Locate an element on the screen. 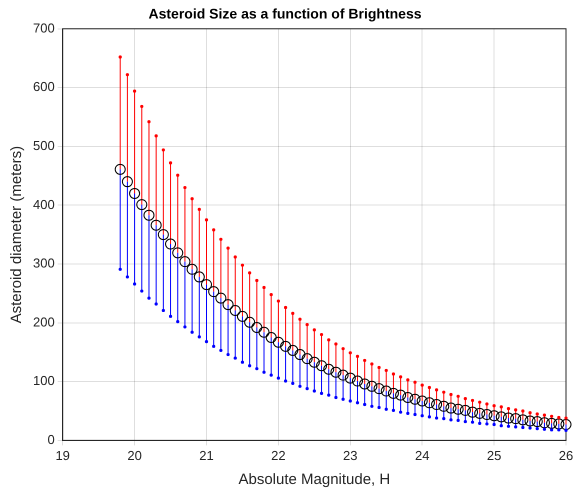 Image resolution: width=580 pixels, height=495 pixels. x-tick-label: 23 is located at coordinates (350, 455).